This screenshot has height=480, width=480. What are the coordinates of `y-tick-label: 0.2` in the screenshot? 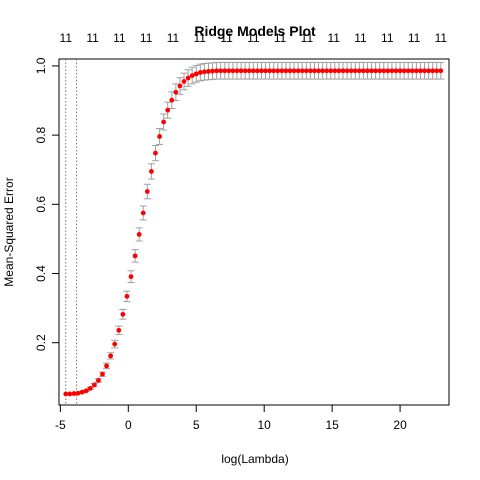 It's located at (41, 342).